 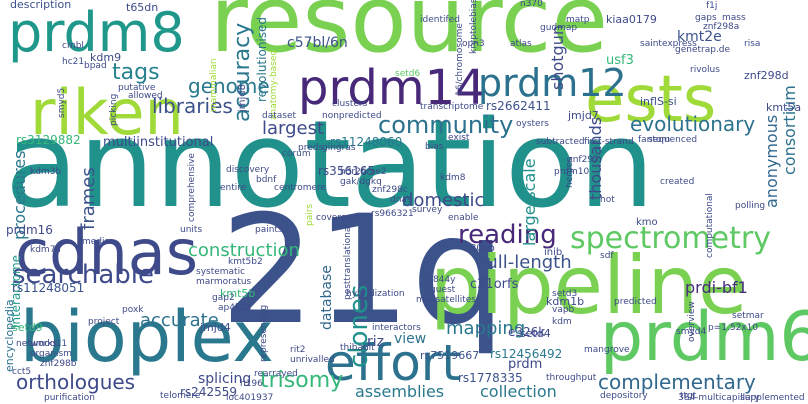 What do you see at coordinates (440, 20) in the screenshot?
I see `cloud-word: identifed` at bounding box center [440, 20].